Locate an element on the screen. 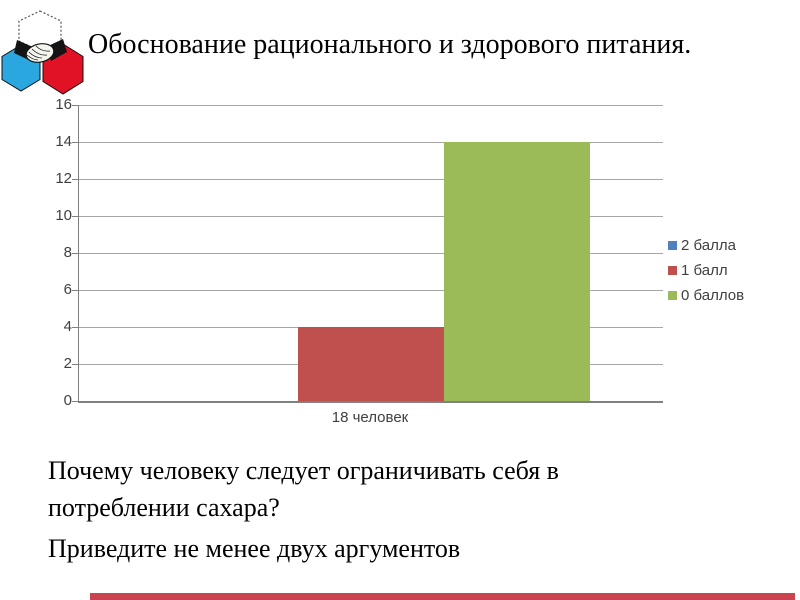 This screenshot has width=800, height=600. chart-legend: 2 балла 1 балл 0 баллов is located at coordinates (706, 273).